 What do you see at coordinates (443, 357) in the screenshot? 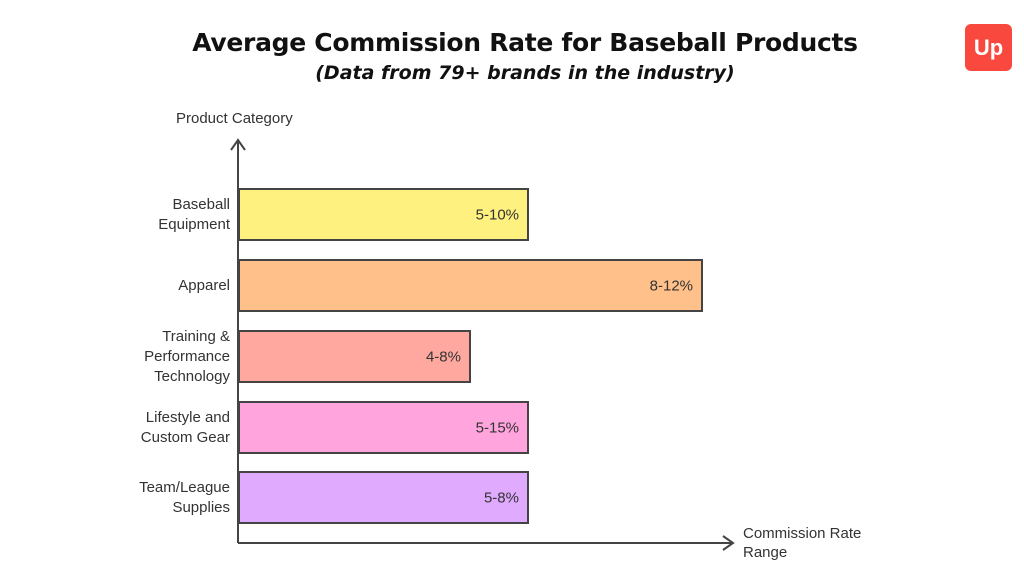
I see `bar-value-label: 4-8%` at bounding box center [443, 357].